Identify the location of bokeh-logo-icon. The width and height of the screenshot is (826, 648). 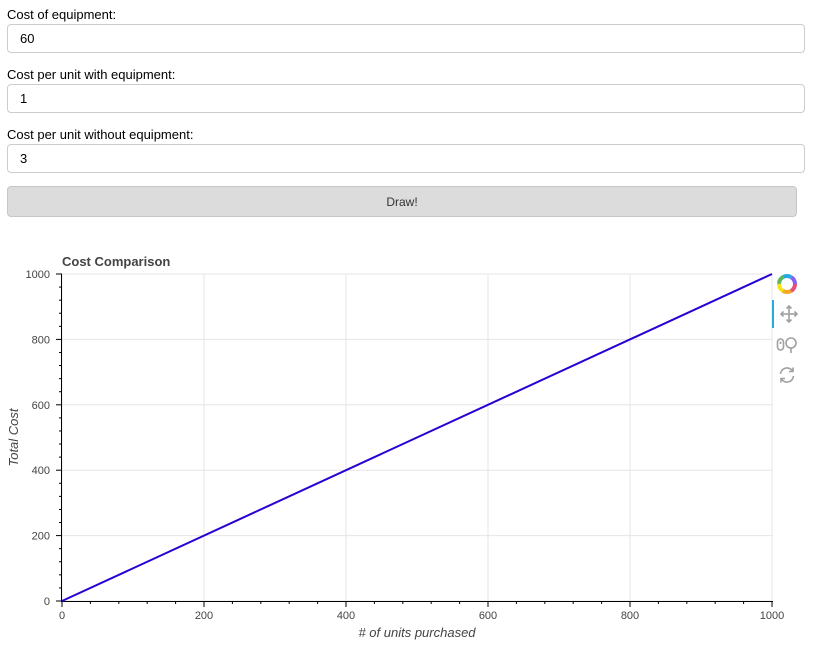
(787, 284).